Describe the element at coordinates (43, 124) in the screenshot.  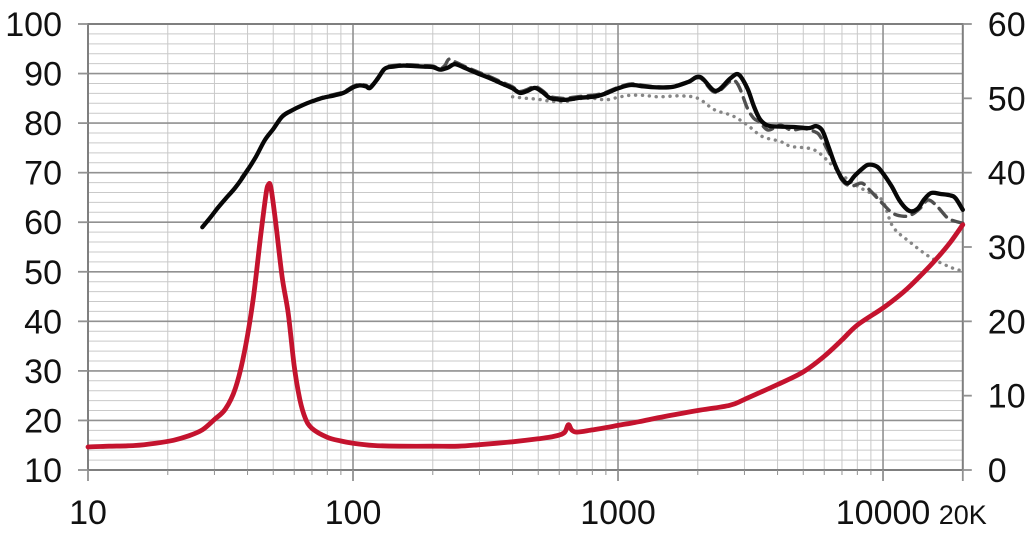
I see `y-left-tick-label: 80` at that location.